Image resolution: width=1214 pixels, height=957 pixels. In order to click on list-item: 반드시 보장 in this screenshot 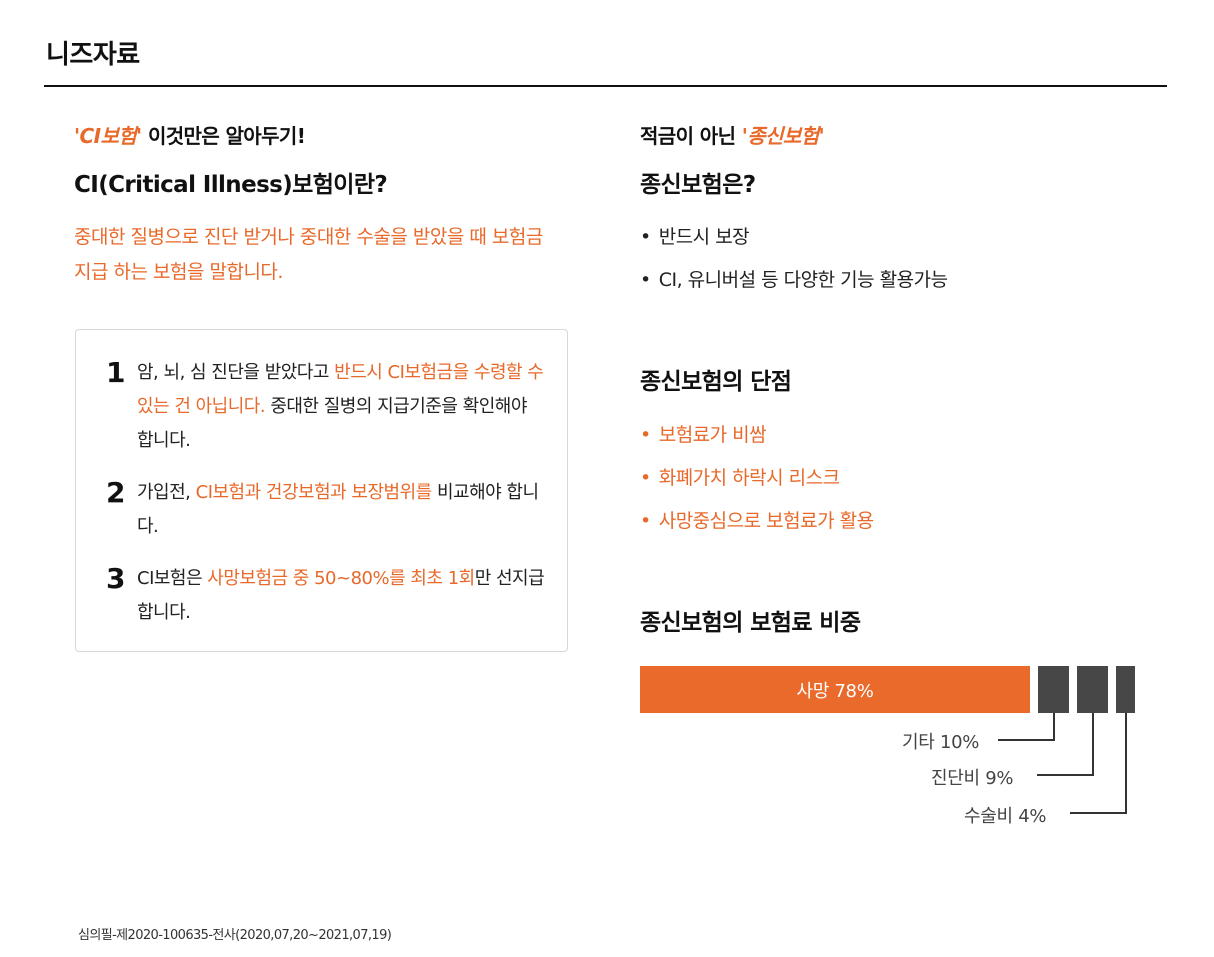, I will do `click(794, 237)`.